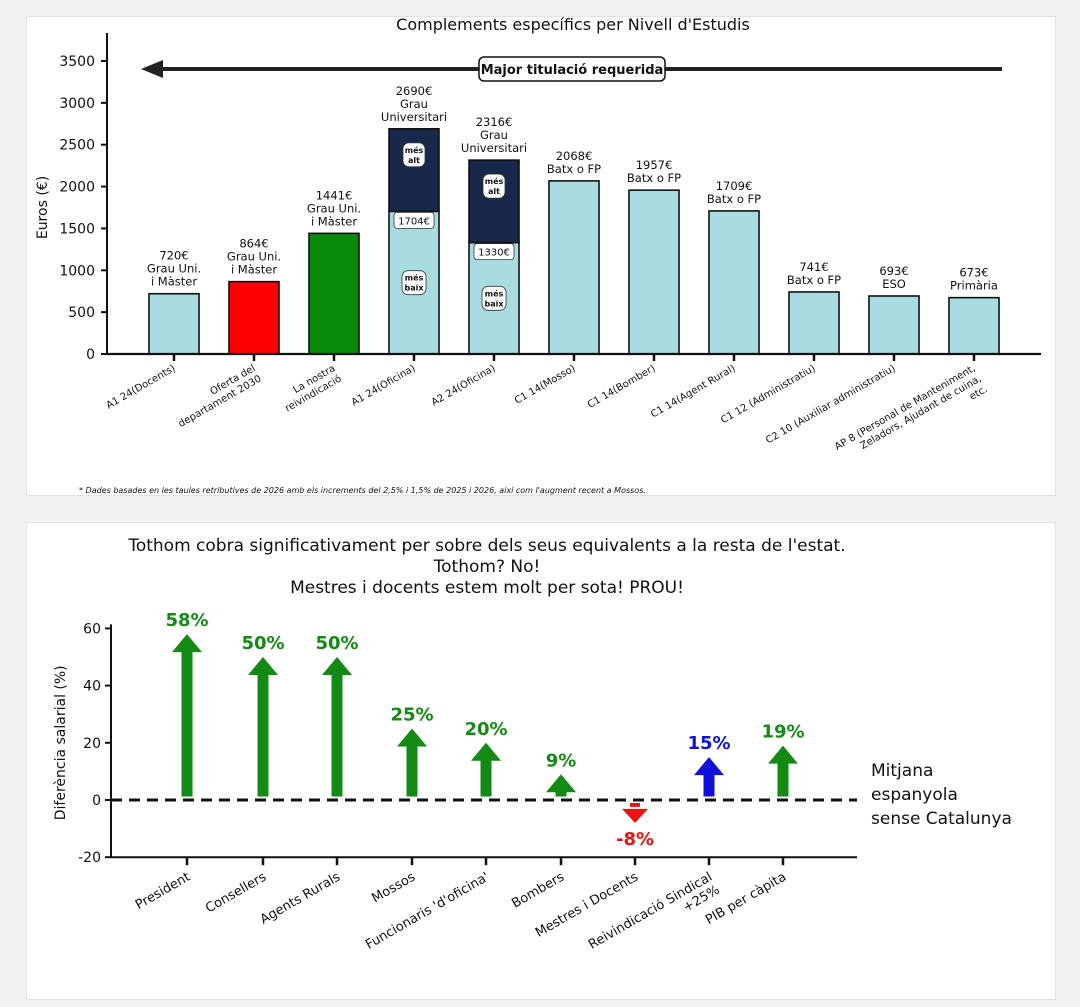 Image resolution: width=1080 pixels, height=1007 pixels. Describe the element at coordinates (464, 385) in the screenshot. I see `x-tick-label-group: A2 24(Oficina)` at that location.